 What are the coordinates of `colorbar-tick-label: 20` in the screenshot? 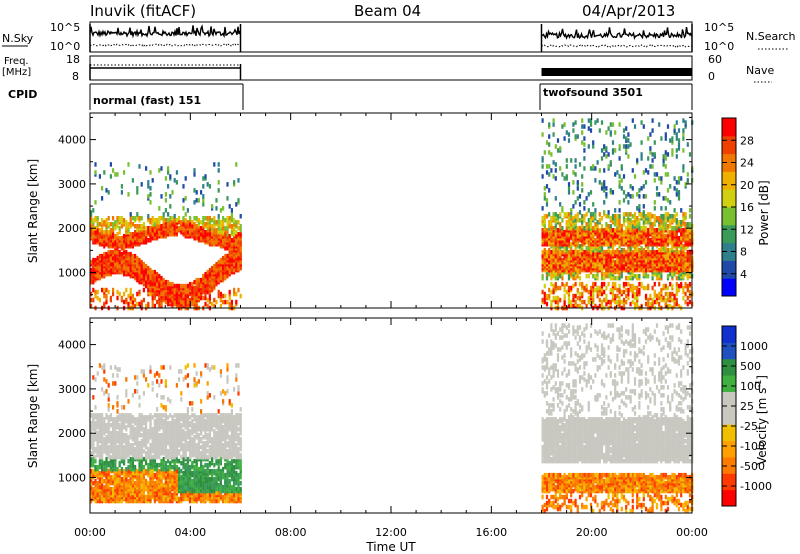 It's located at (747, 185).